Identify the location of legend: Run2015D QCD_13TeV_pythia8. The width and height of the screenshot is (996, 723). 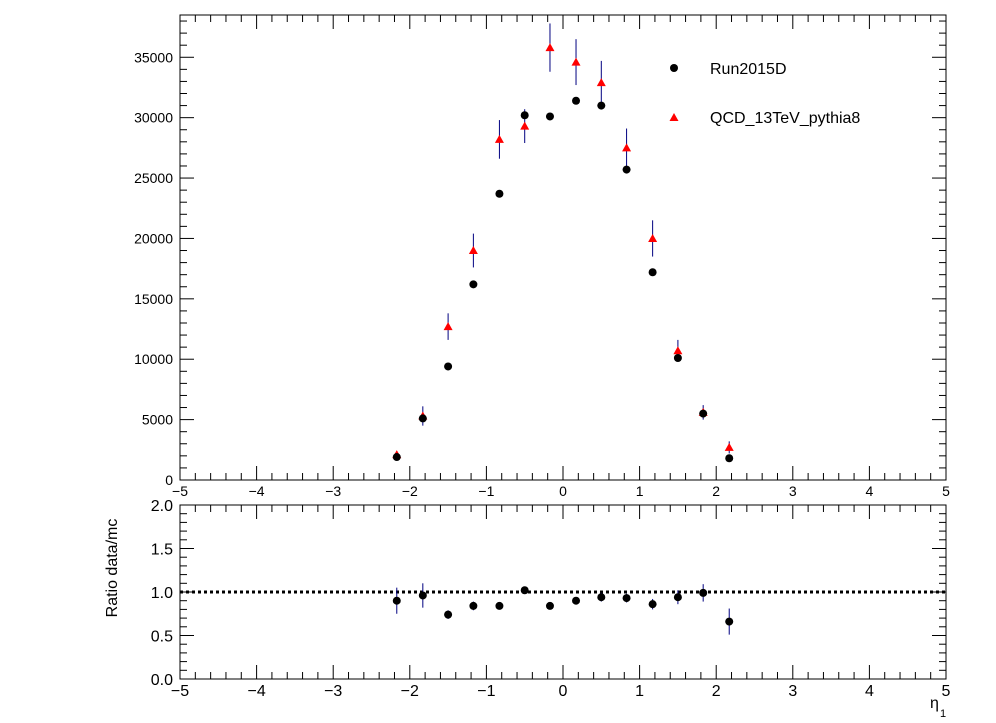
(764, 94).